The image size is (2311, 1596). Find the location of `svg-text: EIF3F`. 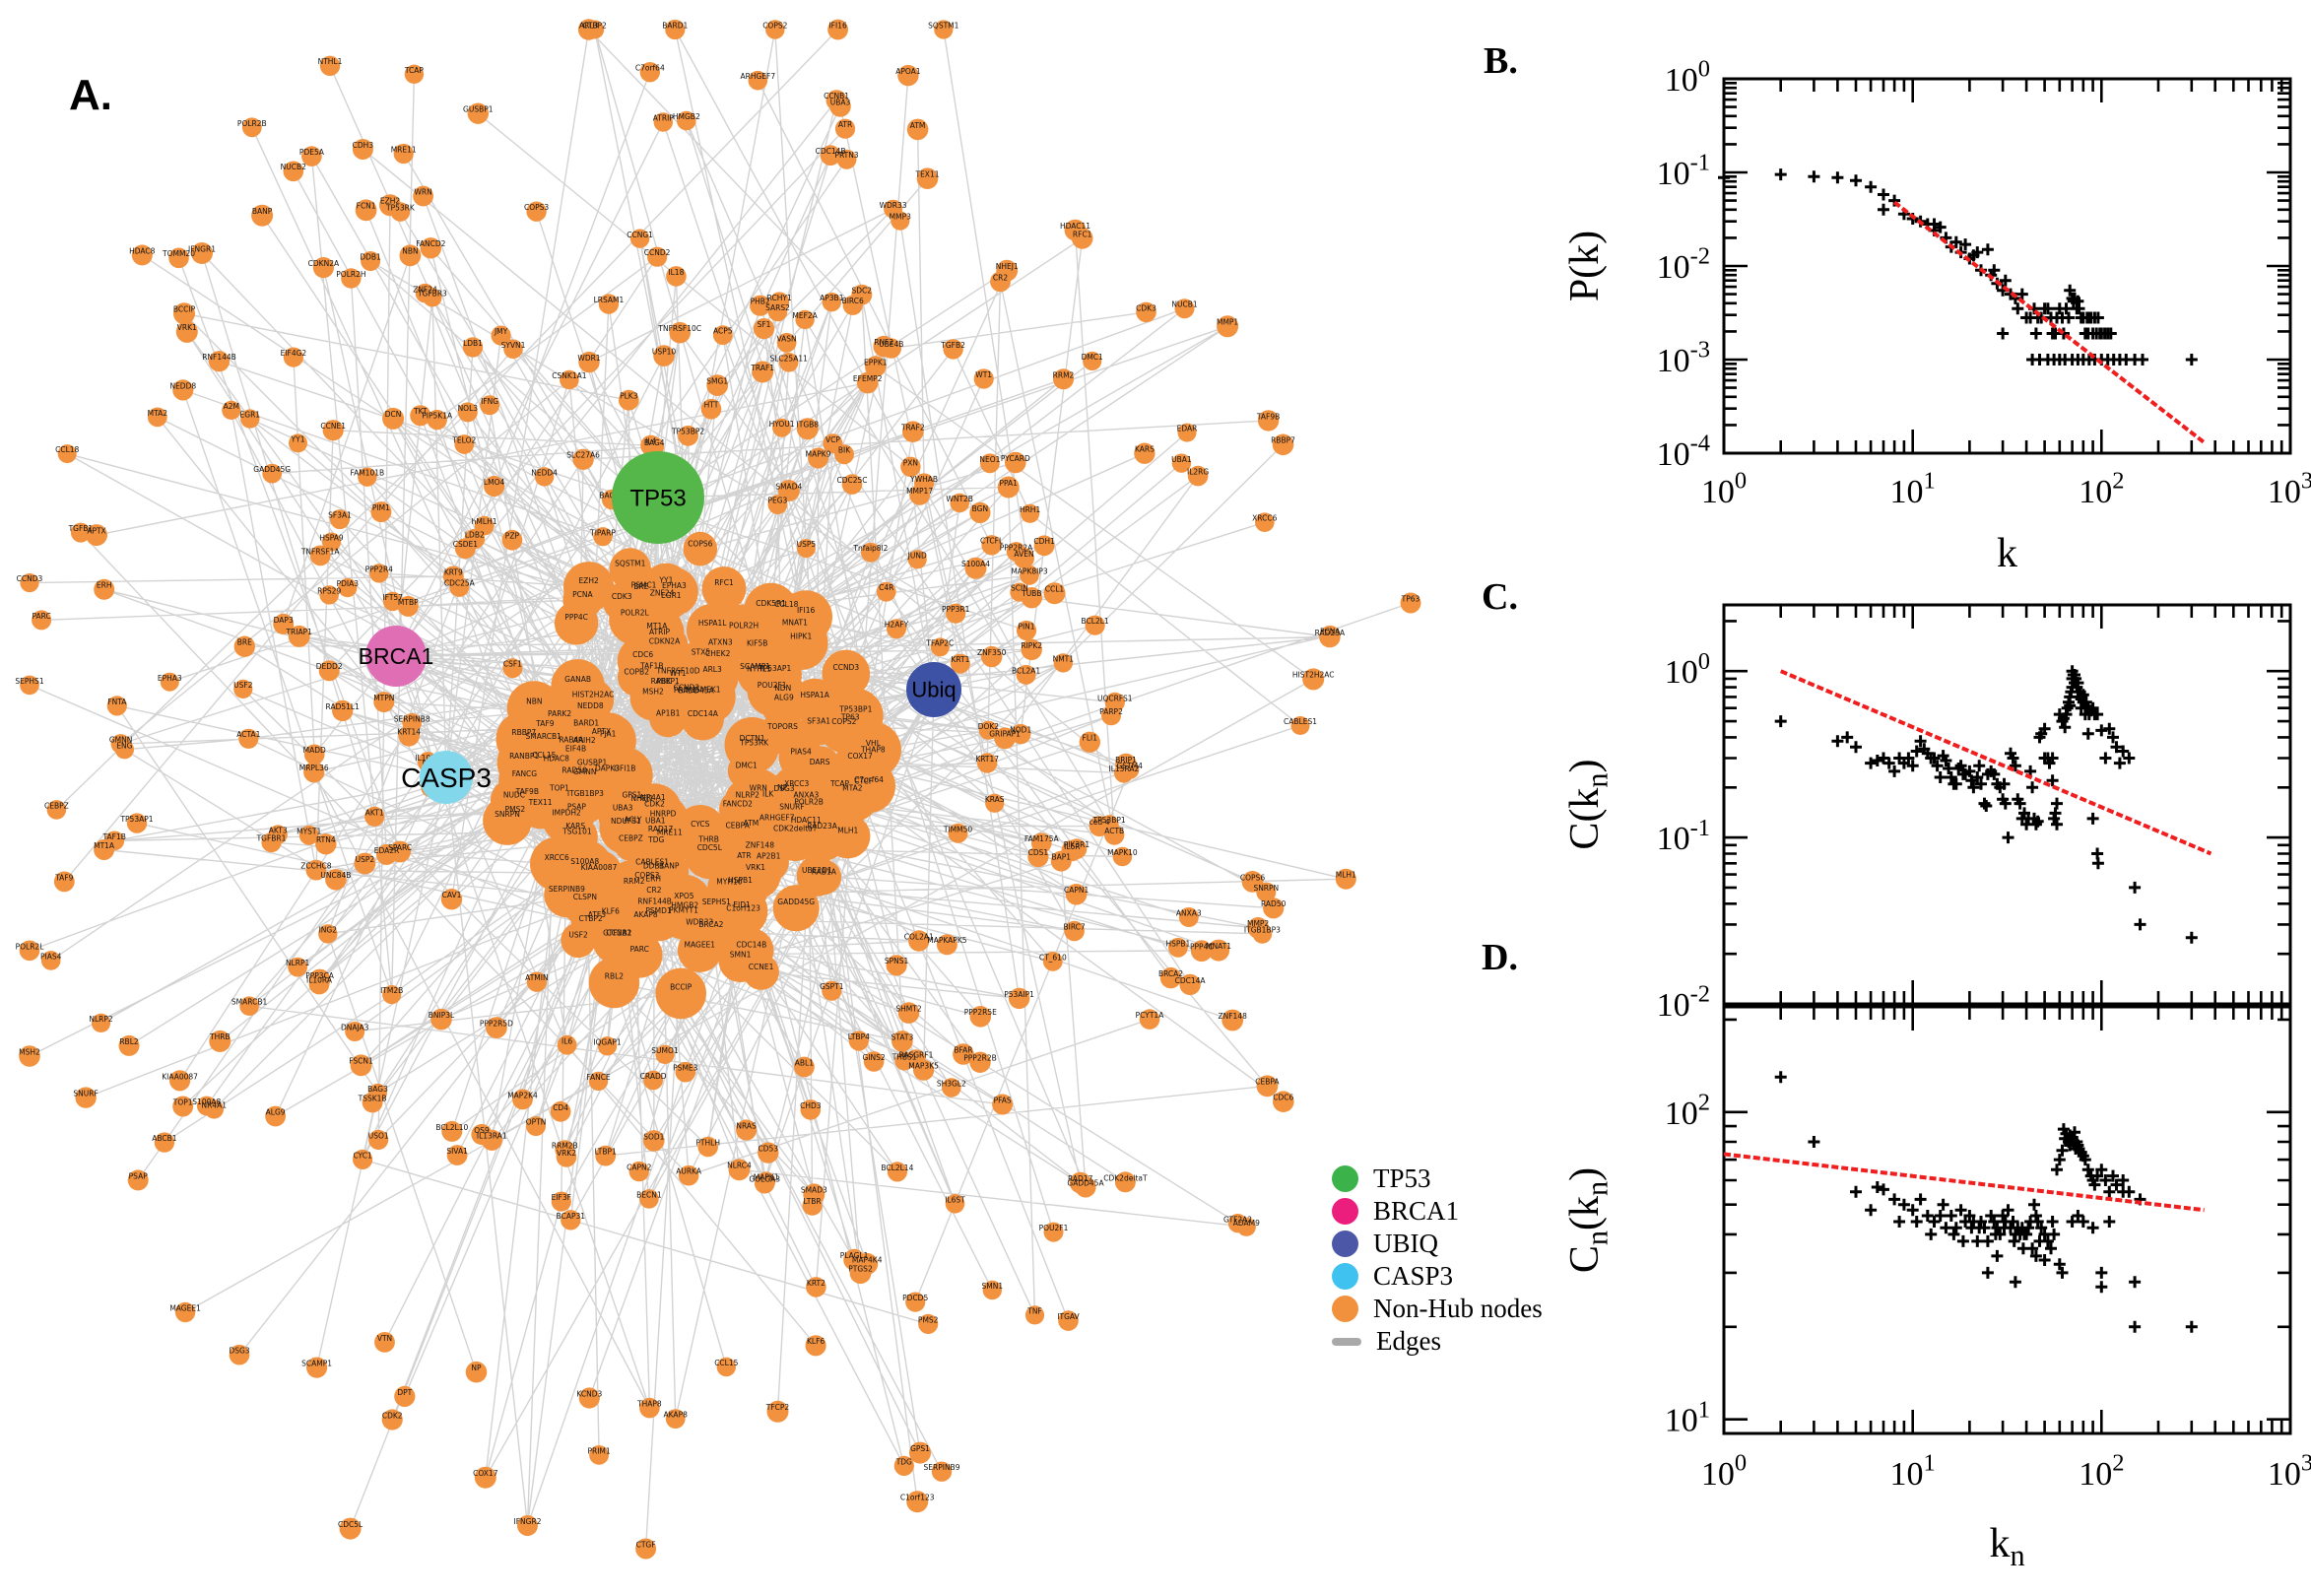

svg-text: EIF3F is located at coordinates (561, 1197).